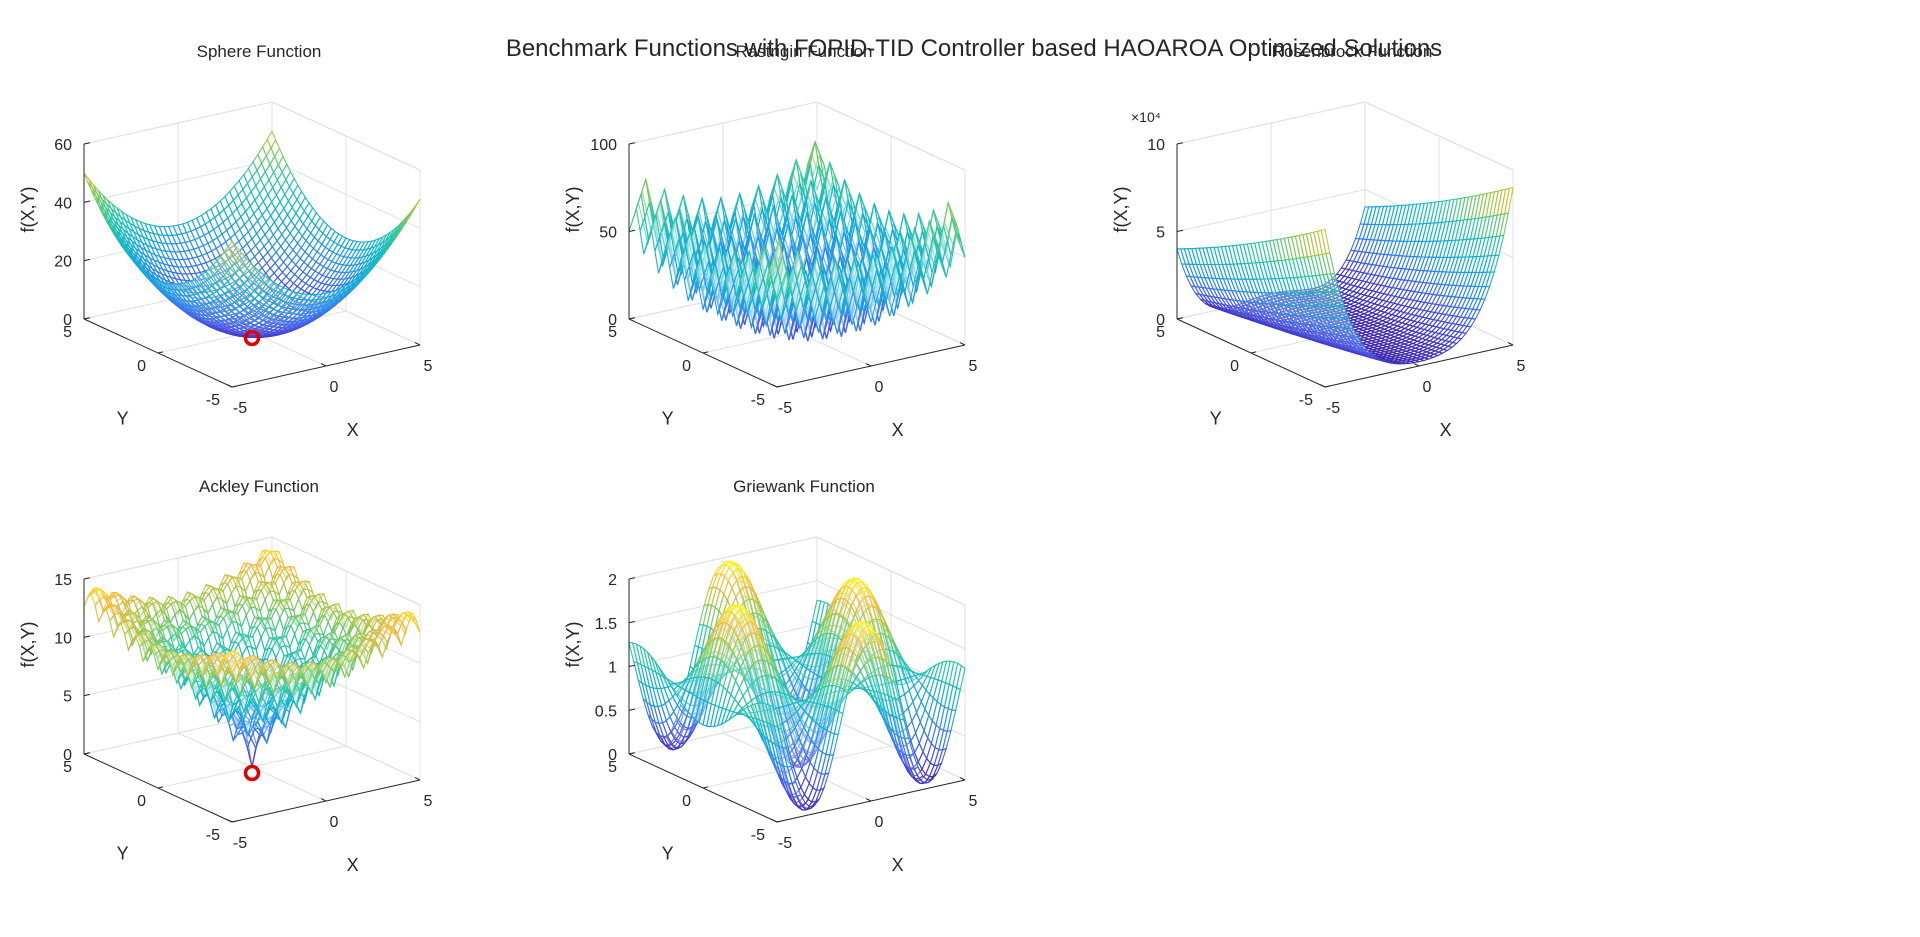 The width and height of the screenshot is (1920, 937). Describe the element at coordinates (63, 203) in the screenshot. I see `z-tick-label: 40` at that location.